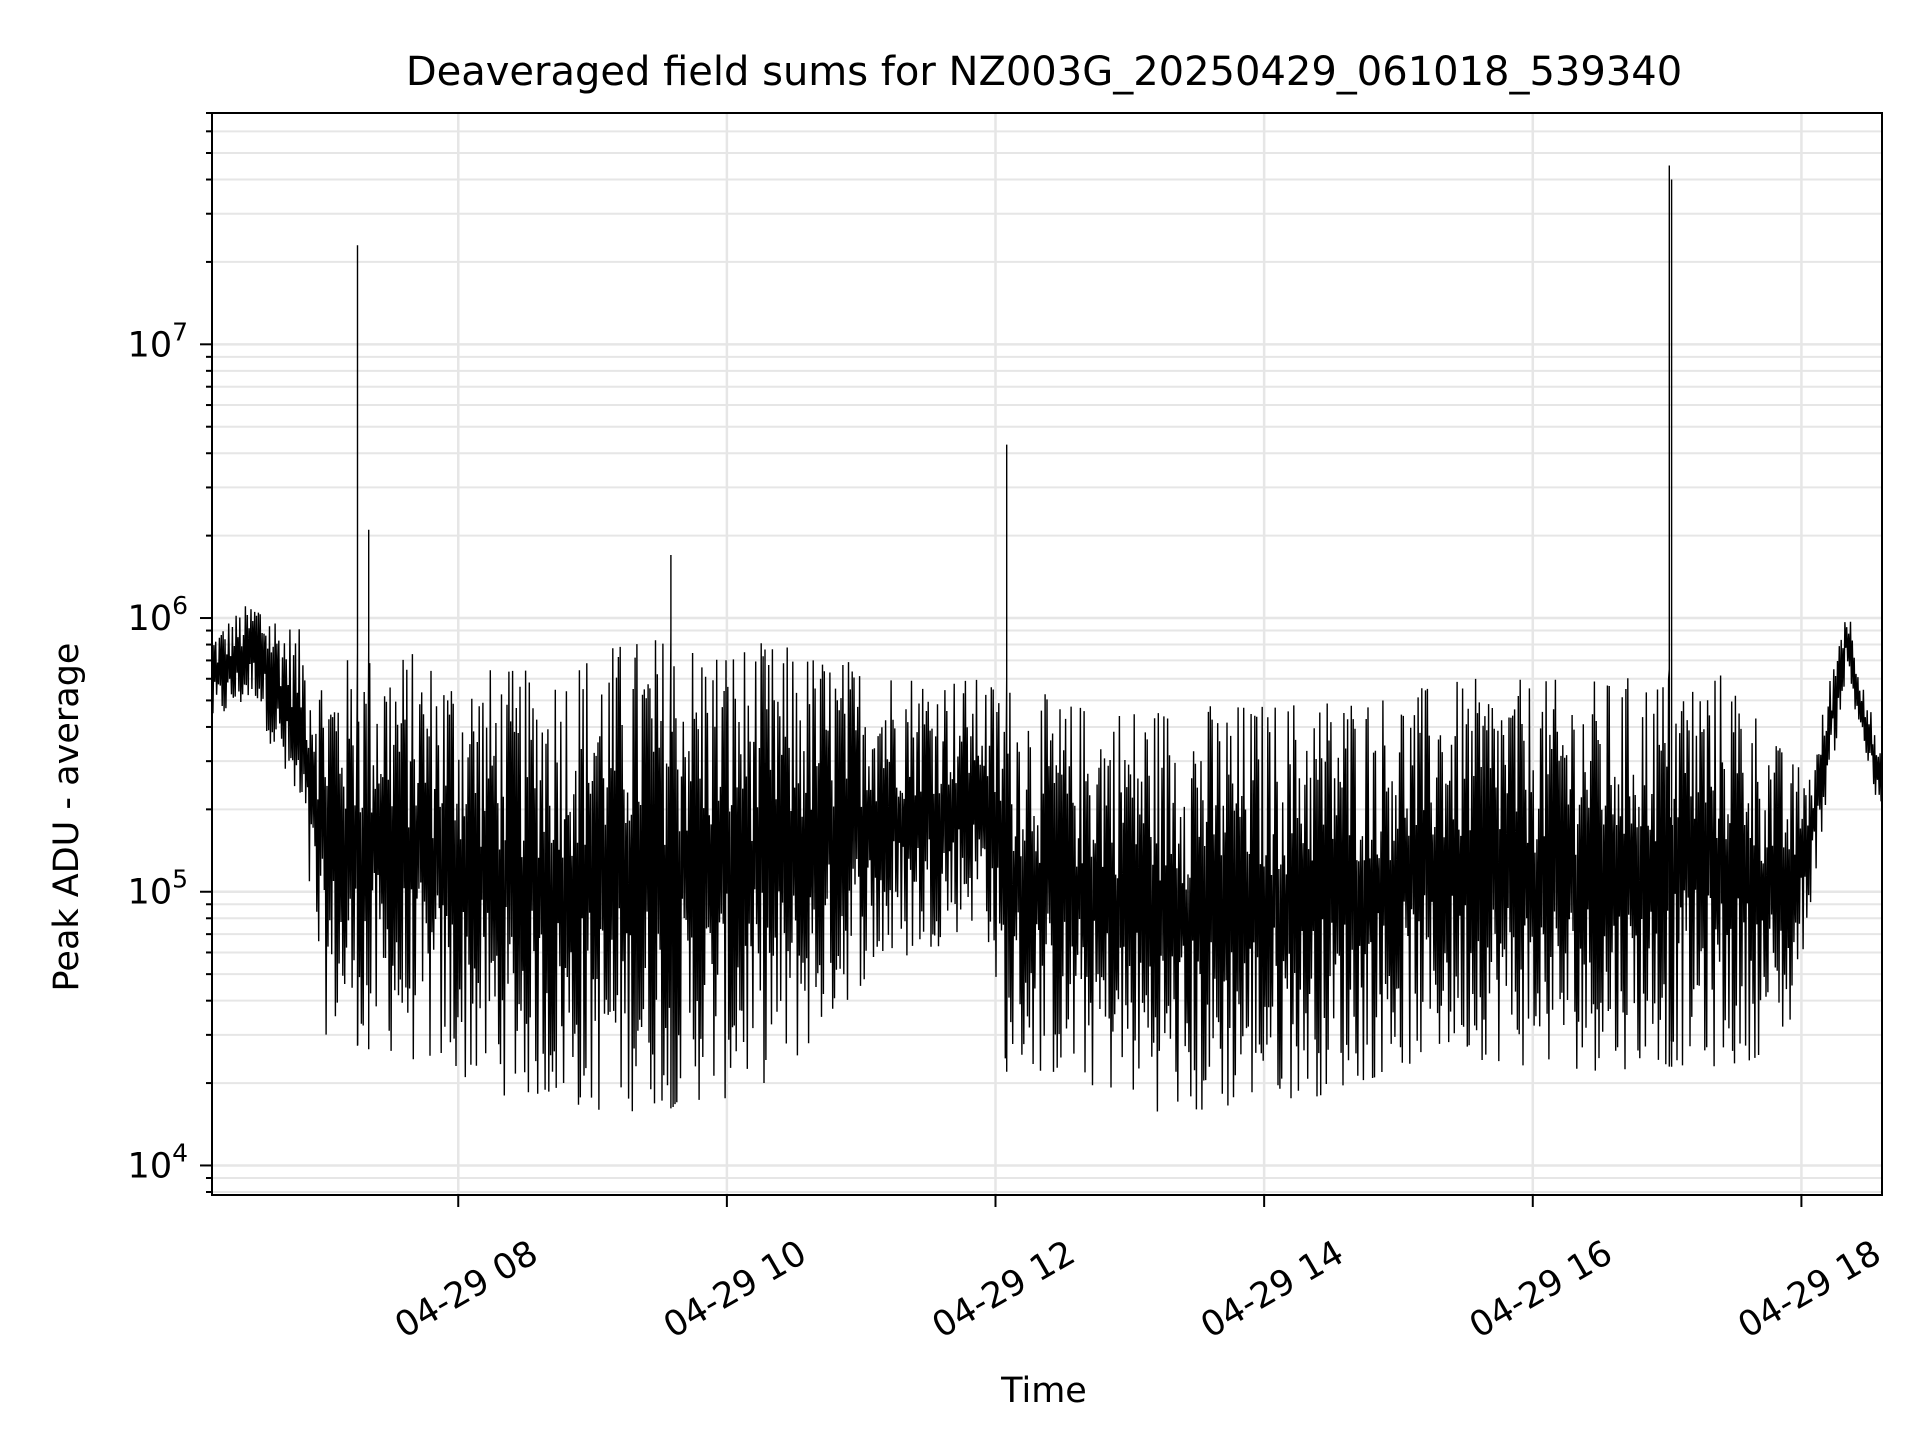 The height and width of the screenshot is (1440, 1920). I want to click on y-tick-label: 10⁶, so click(158, 615).